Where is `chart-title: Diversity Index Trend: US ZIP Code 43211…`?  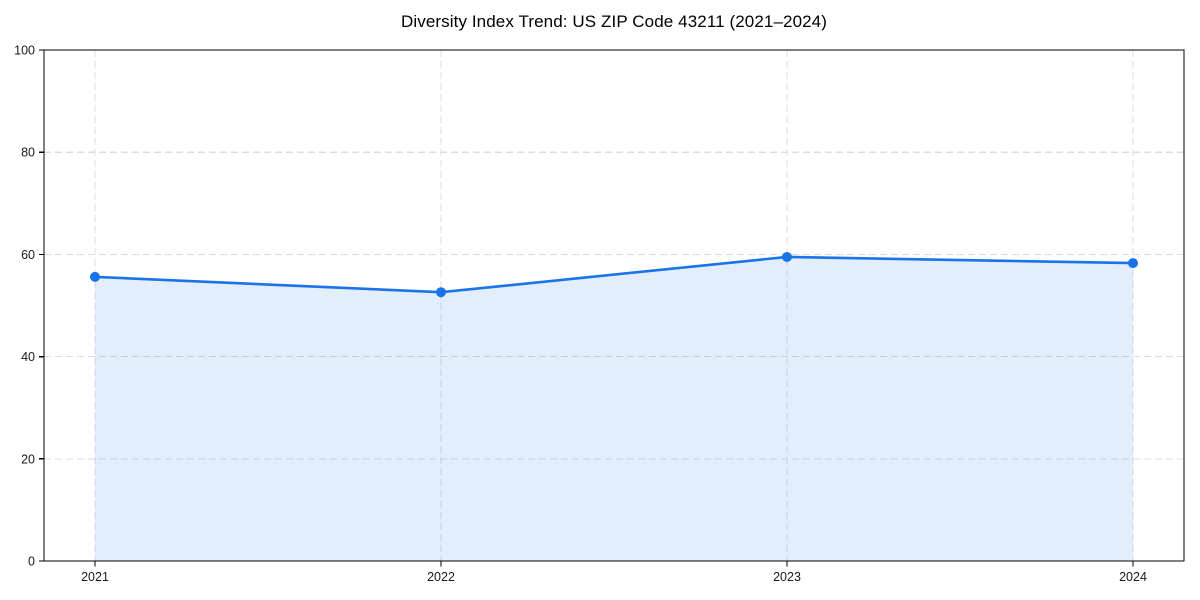
chart-title: Diversity Index Trend: US ZIP Code 43211… is located at coordinates (614, 21).